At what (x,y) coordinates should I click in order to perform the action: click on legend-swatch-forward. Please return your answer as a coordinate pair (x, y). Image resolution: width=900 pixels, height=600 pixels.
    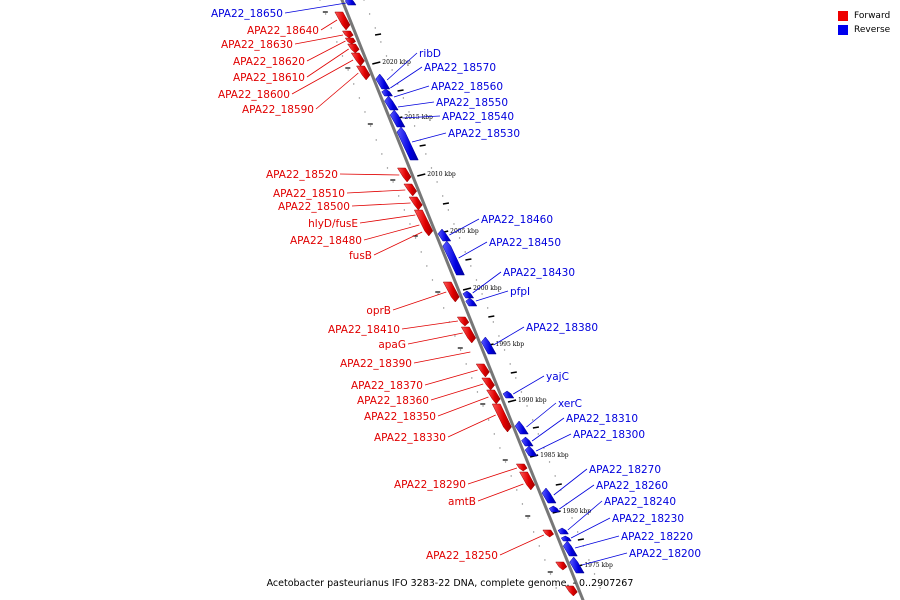
    Looking at the image, I should click on (843, 16).